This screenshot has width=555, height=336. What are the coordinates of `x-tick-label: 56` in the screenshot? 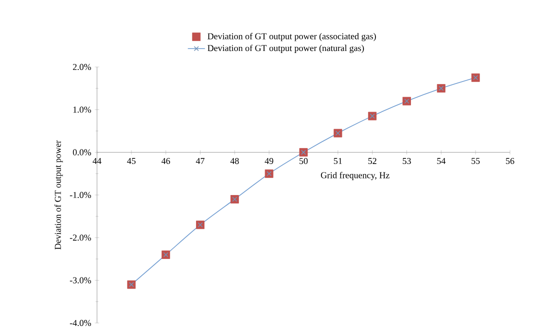 It's located at (510, 161).